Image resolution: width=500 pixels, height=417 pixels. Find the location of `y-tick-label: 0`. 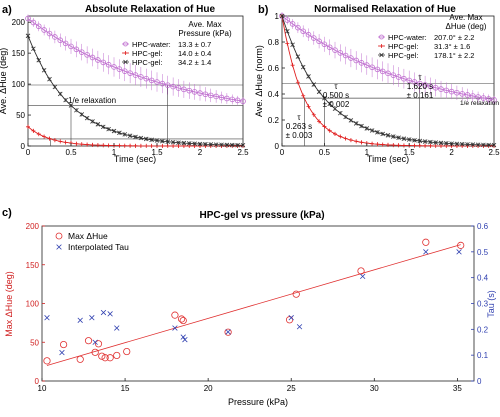

y-tick-label: 0 is located at coordinates (23, 146).